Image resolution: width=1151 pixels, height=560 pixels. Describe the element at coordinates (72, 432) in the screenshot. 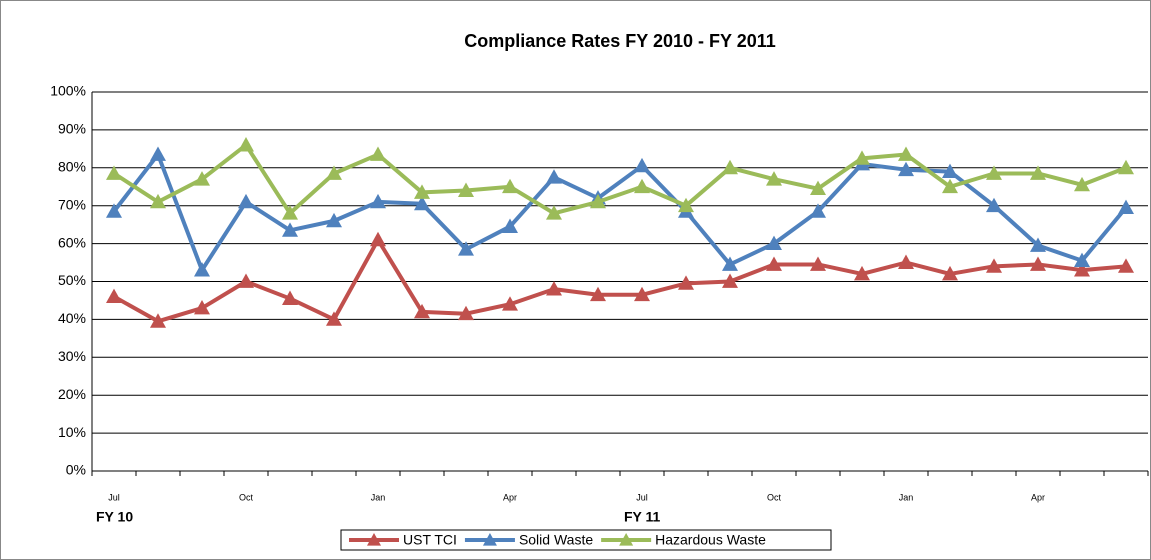

I see `y-tick-label: 10%` at that location.